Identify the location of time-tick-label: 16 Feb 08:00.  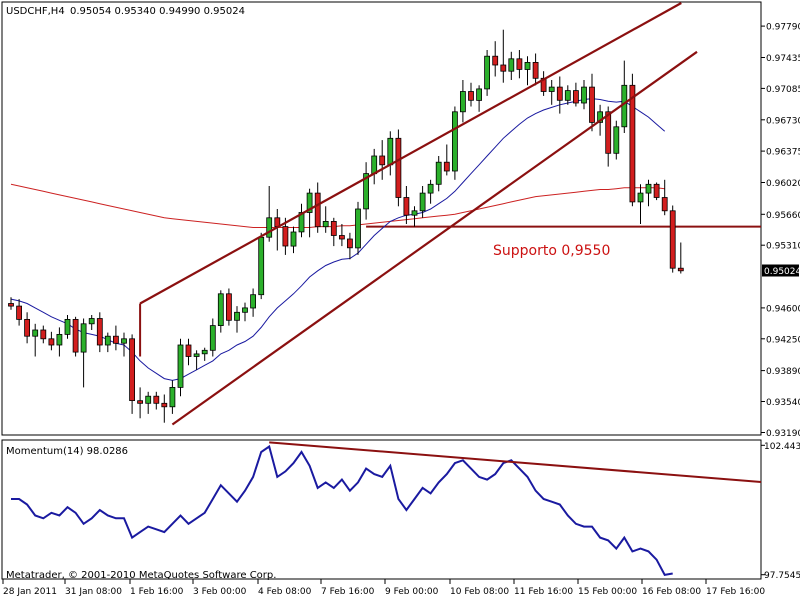
(671, 592).